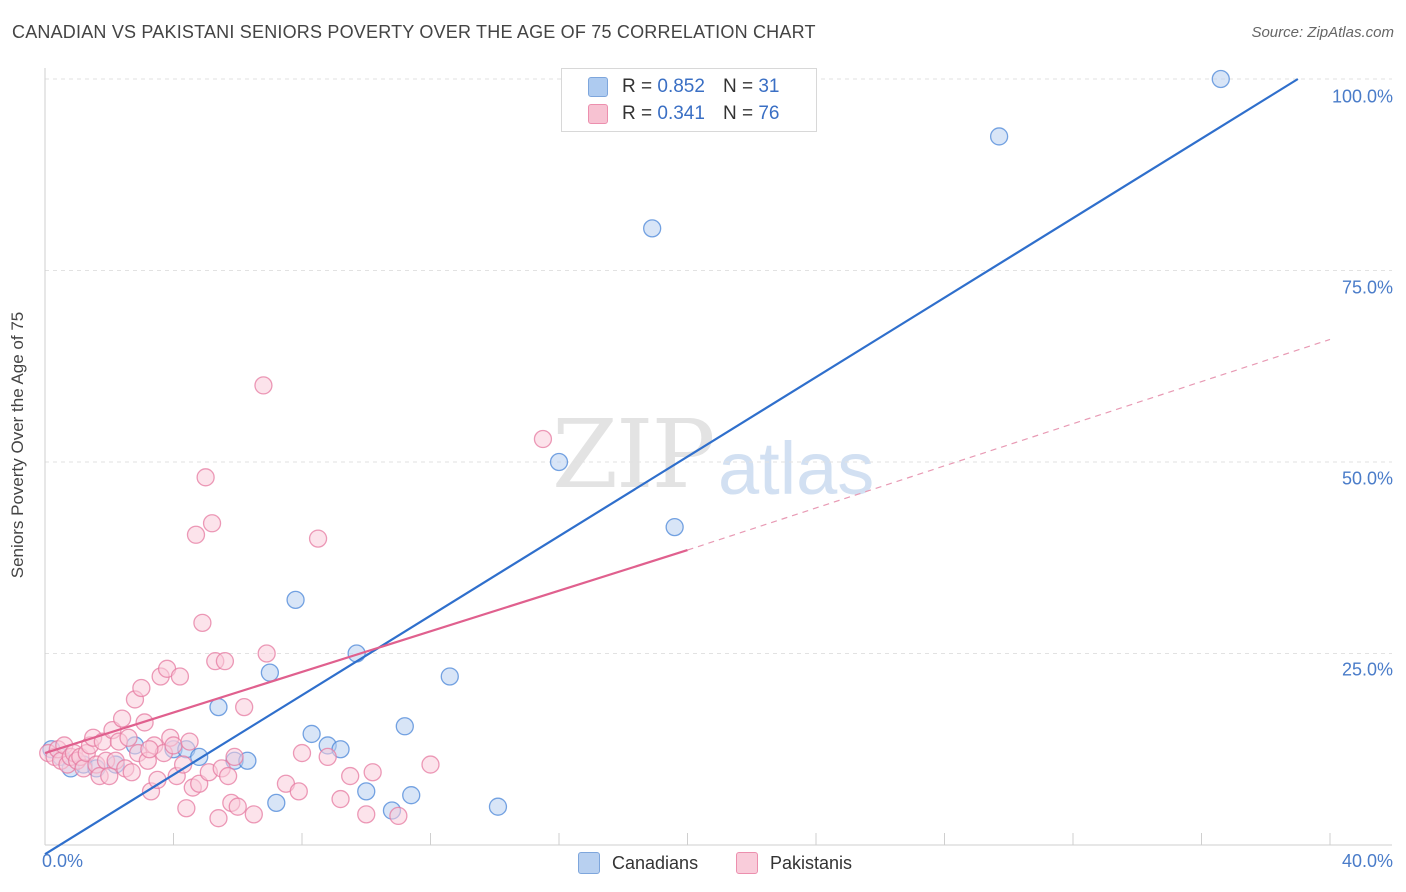 The height and width of the screenshot is (892, 1406). Describe the element at coordinates (681, 113) in the screenshot. I see `r-value: 0.341` at that location.